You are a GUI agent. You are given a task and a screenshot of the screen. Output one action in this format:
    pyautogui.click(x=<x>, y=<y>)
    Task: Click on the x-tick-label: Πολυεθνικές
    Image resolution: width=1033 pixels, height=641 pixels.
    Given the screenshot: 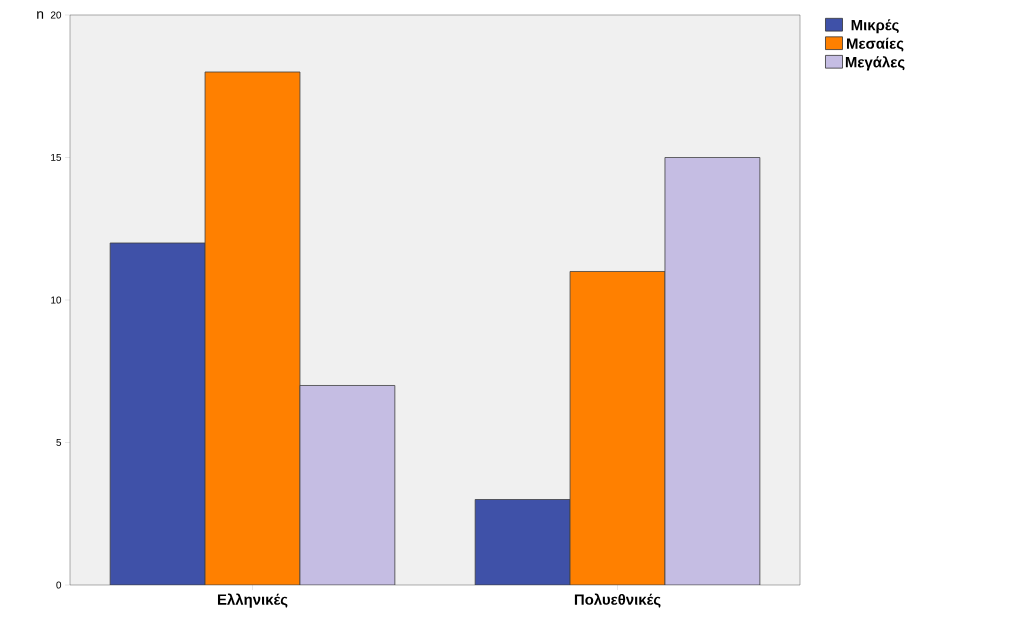 What is the action you would take?
    pyautogui.click(x=617, y=600)
    